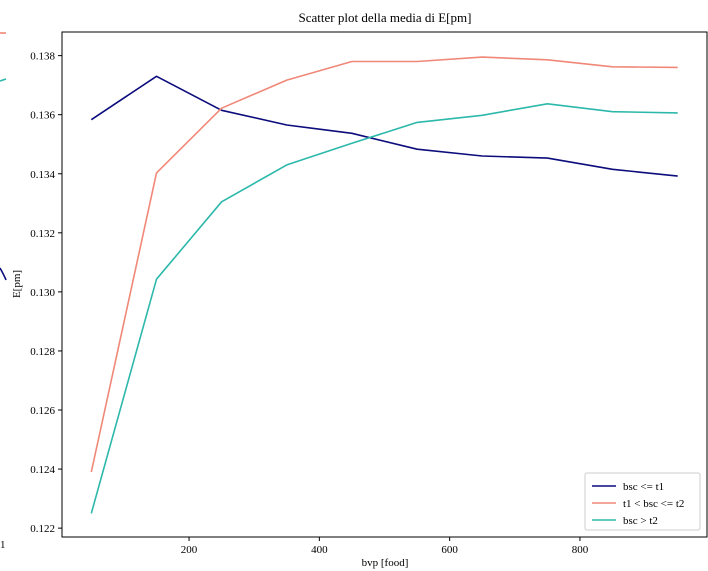 This screenshot has width=708, height=571. Describe the element at coordinates (643, 487) in the screenshot. I see `legend-label-1: bsc <= t1` at that location.